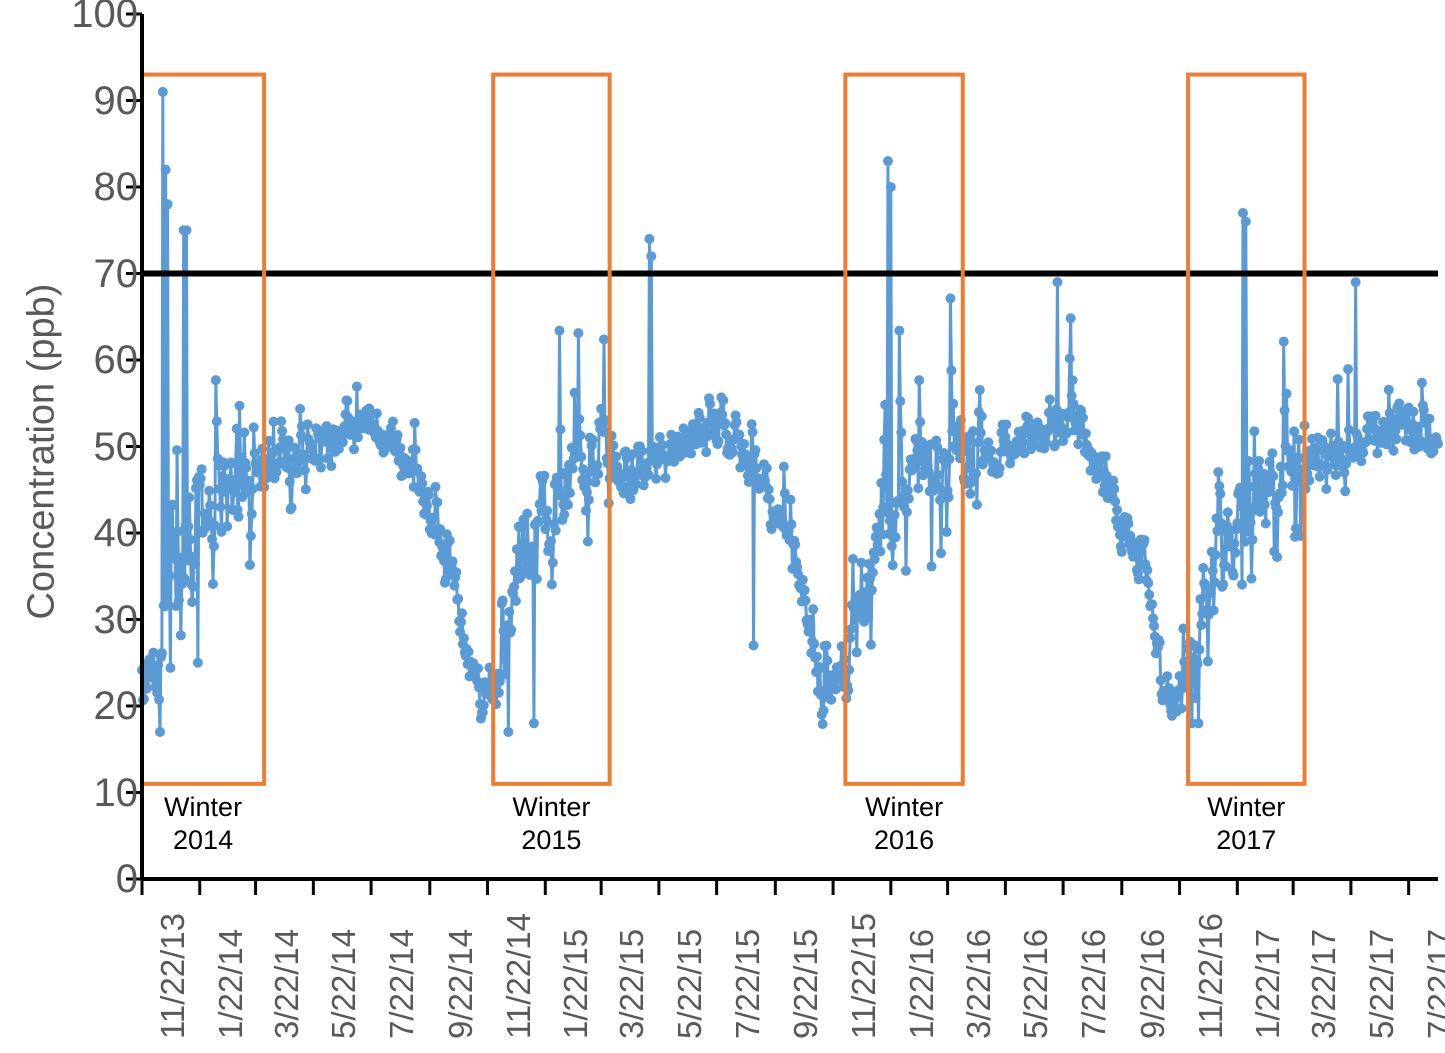  Describe the element at coordinates (576, 983) in the screenshot. I see `x-tick-1-22-15: 1/22/15` at that location.